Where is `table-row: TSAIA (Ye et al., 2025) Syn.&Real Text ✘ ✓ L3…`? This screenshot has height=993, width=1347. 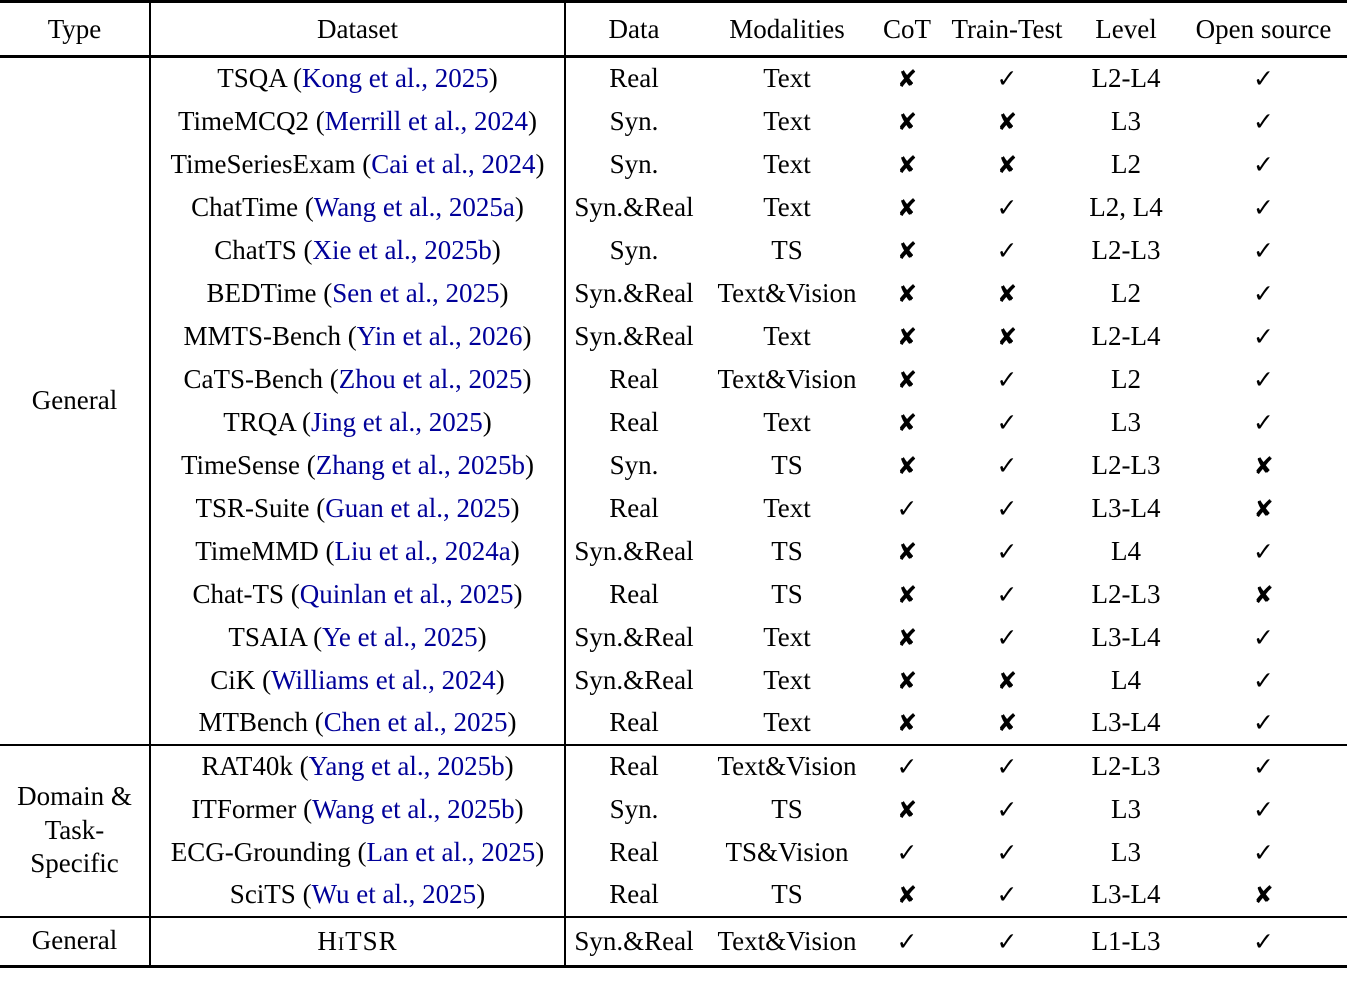 table-row: TSAIA (Ye et al., 2025) Syn.&Real Text ✘ ✓ L3… is located at coordinates (673, 637).